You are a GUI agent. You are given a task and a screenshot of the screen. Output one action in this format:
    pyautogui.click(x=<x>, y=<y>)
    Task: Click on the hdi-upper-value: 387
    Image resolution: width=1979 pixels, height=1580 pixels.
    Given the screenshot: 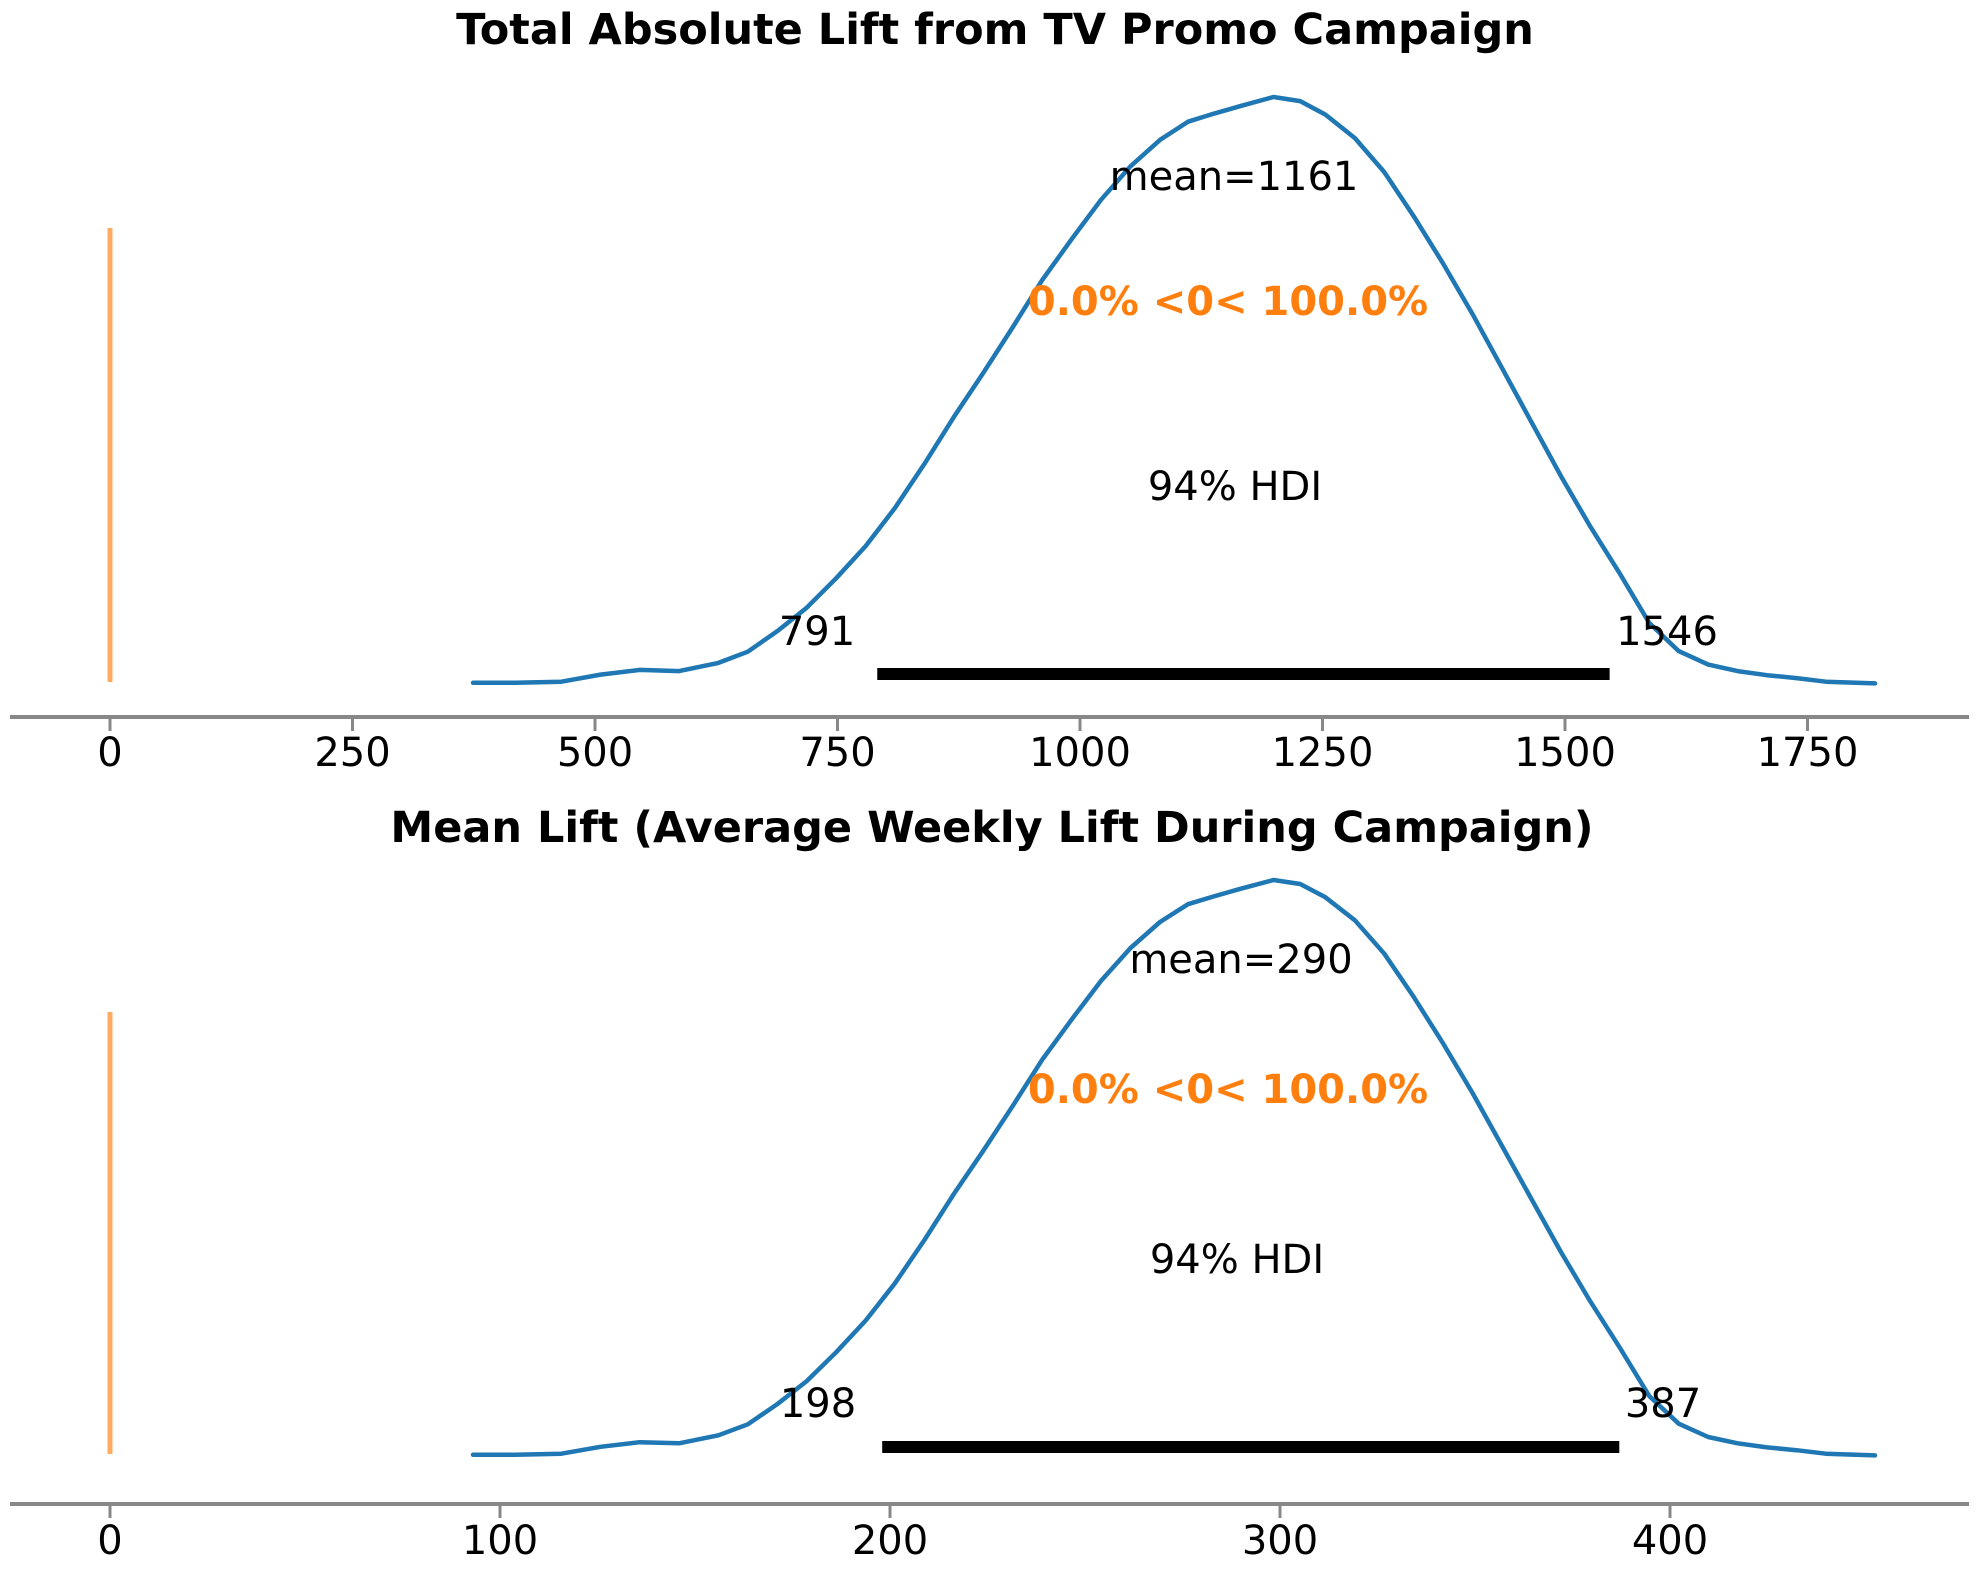 What is the action you would take?
    pyautogui.click(x=1663, y=1404)
    